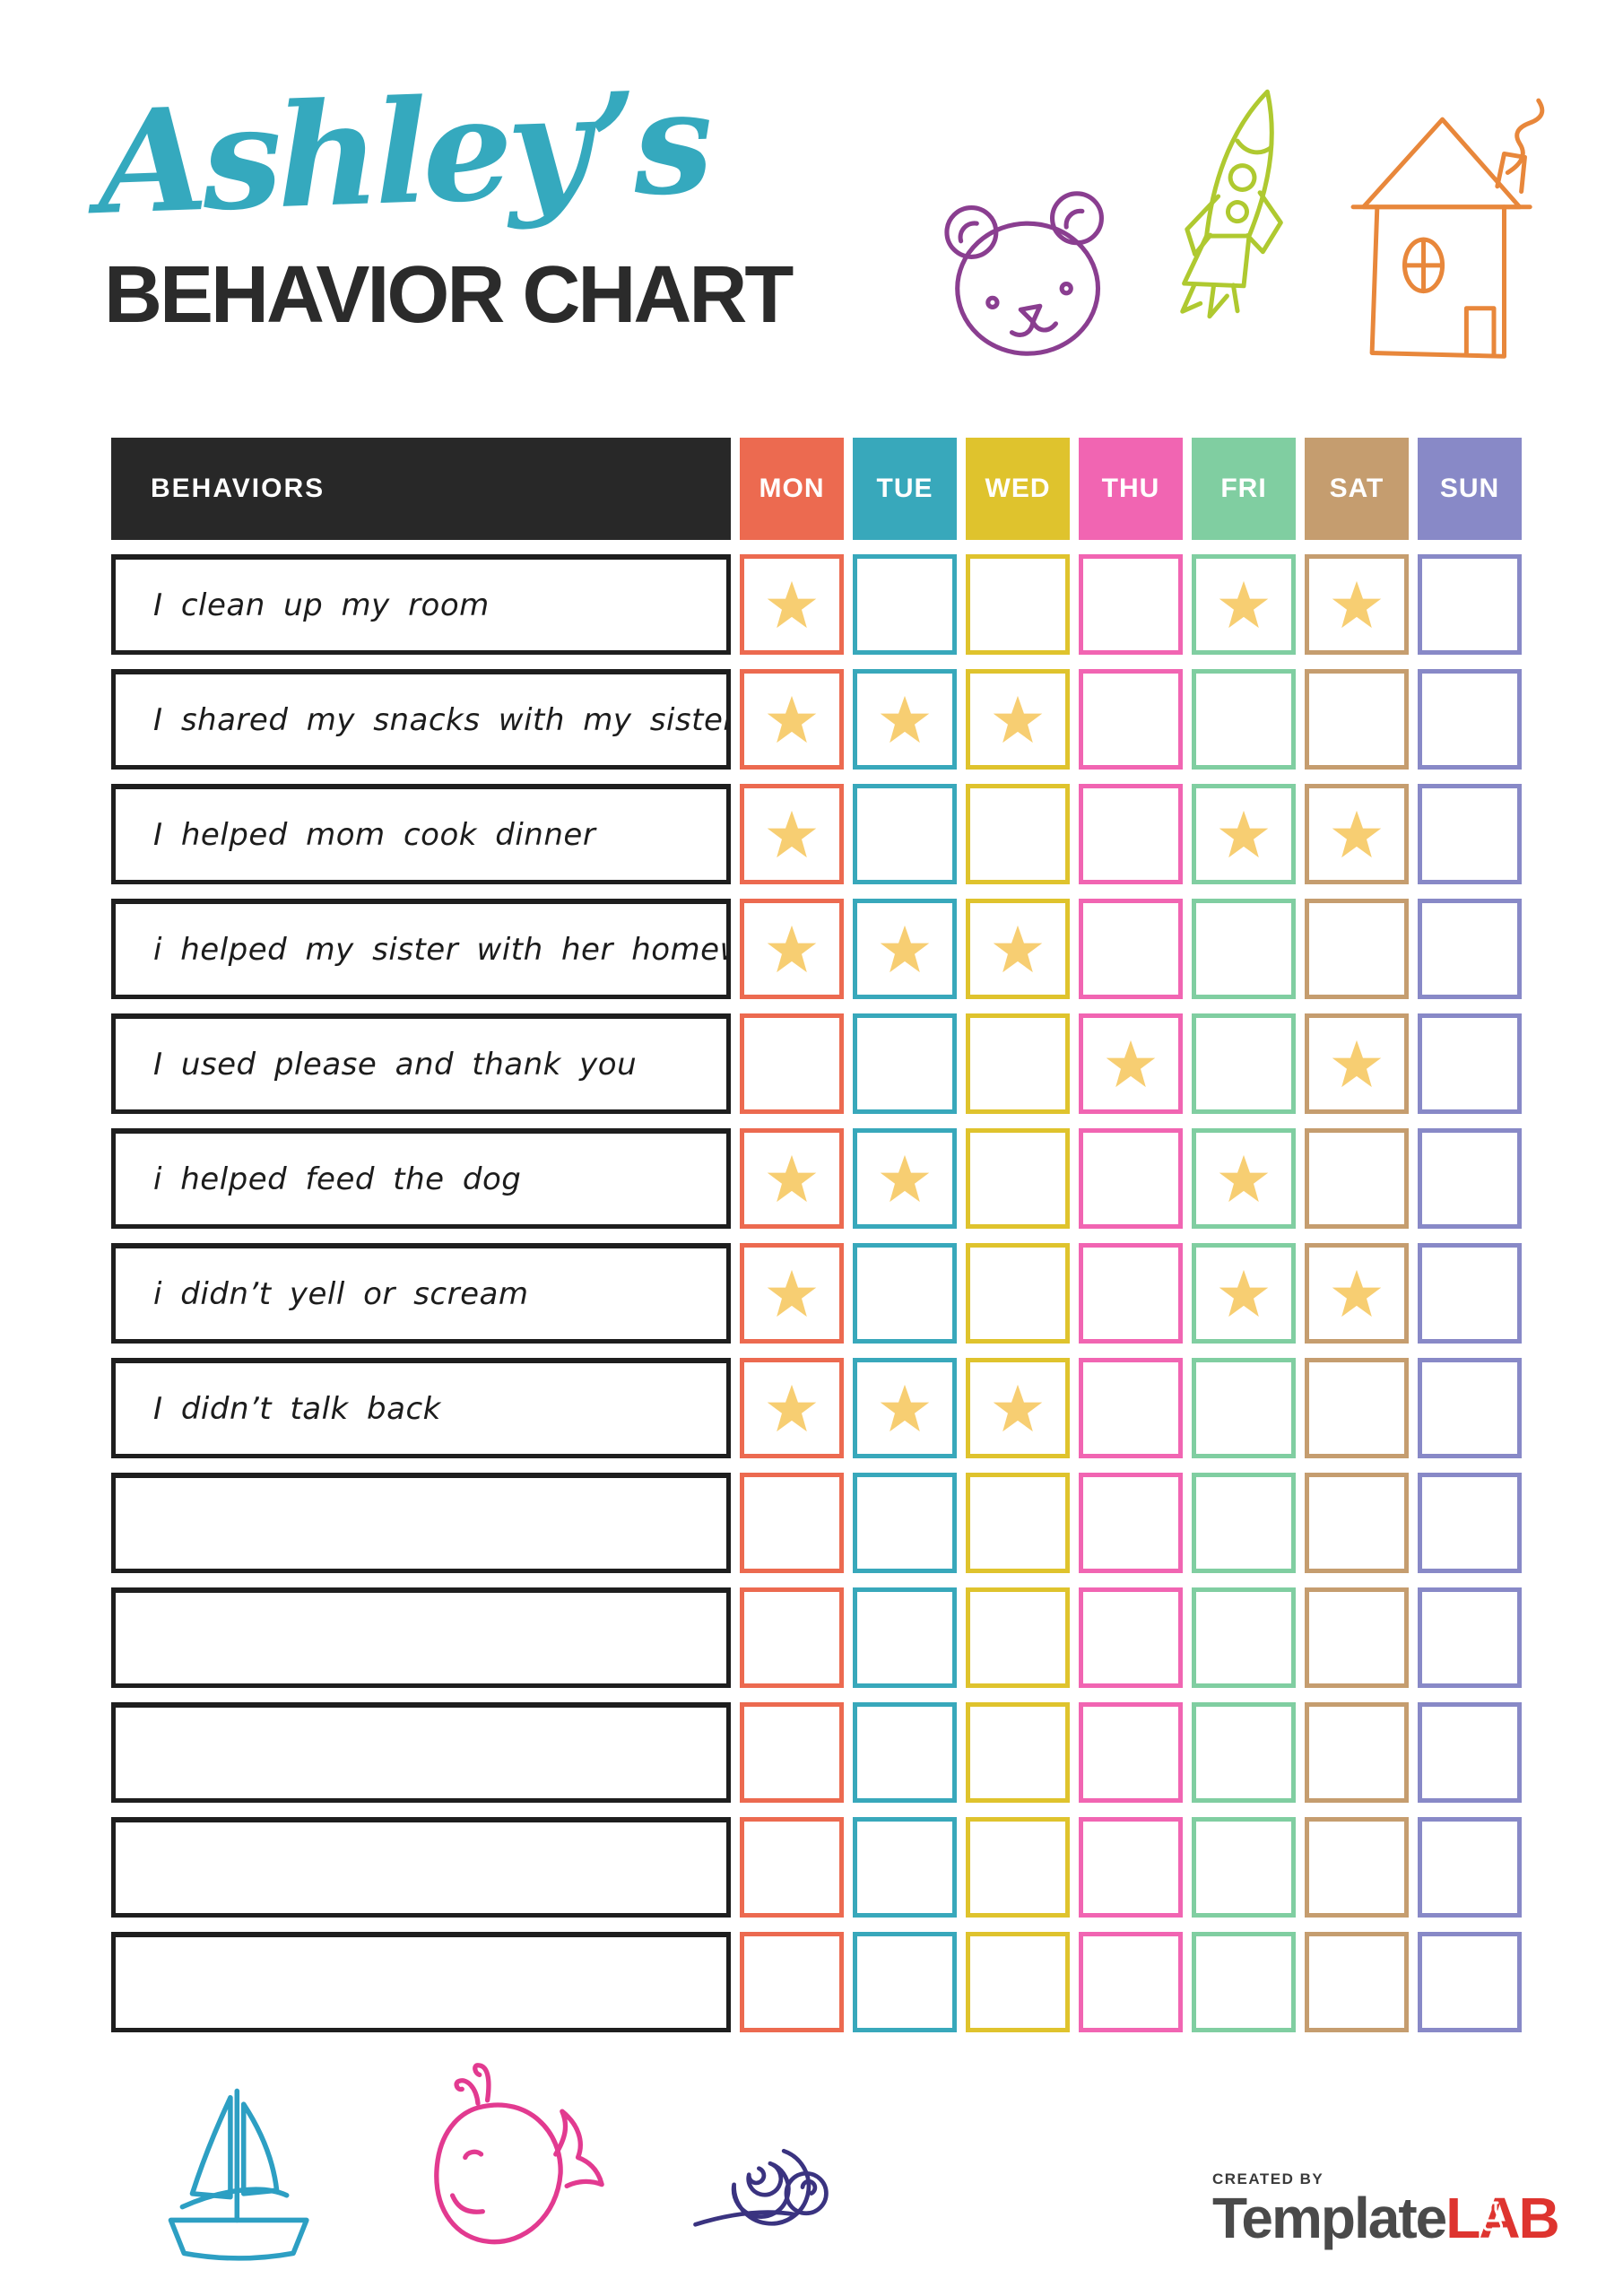 The image size is (1623, 2296). I want to click on rocket-icon, so click(1231, 204).